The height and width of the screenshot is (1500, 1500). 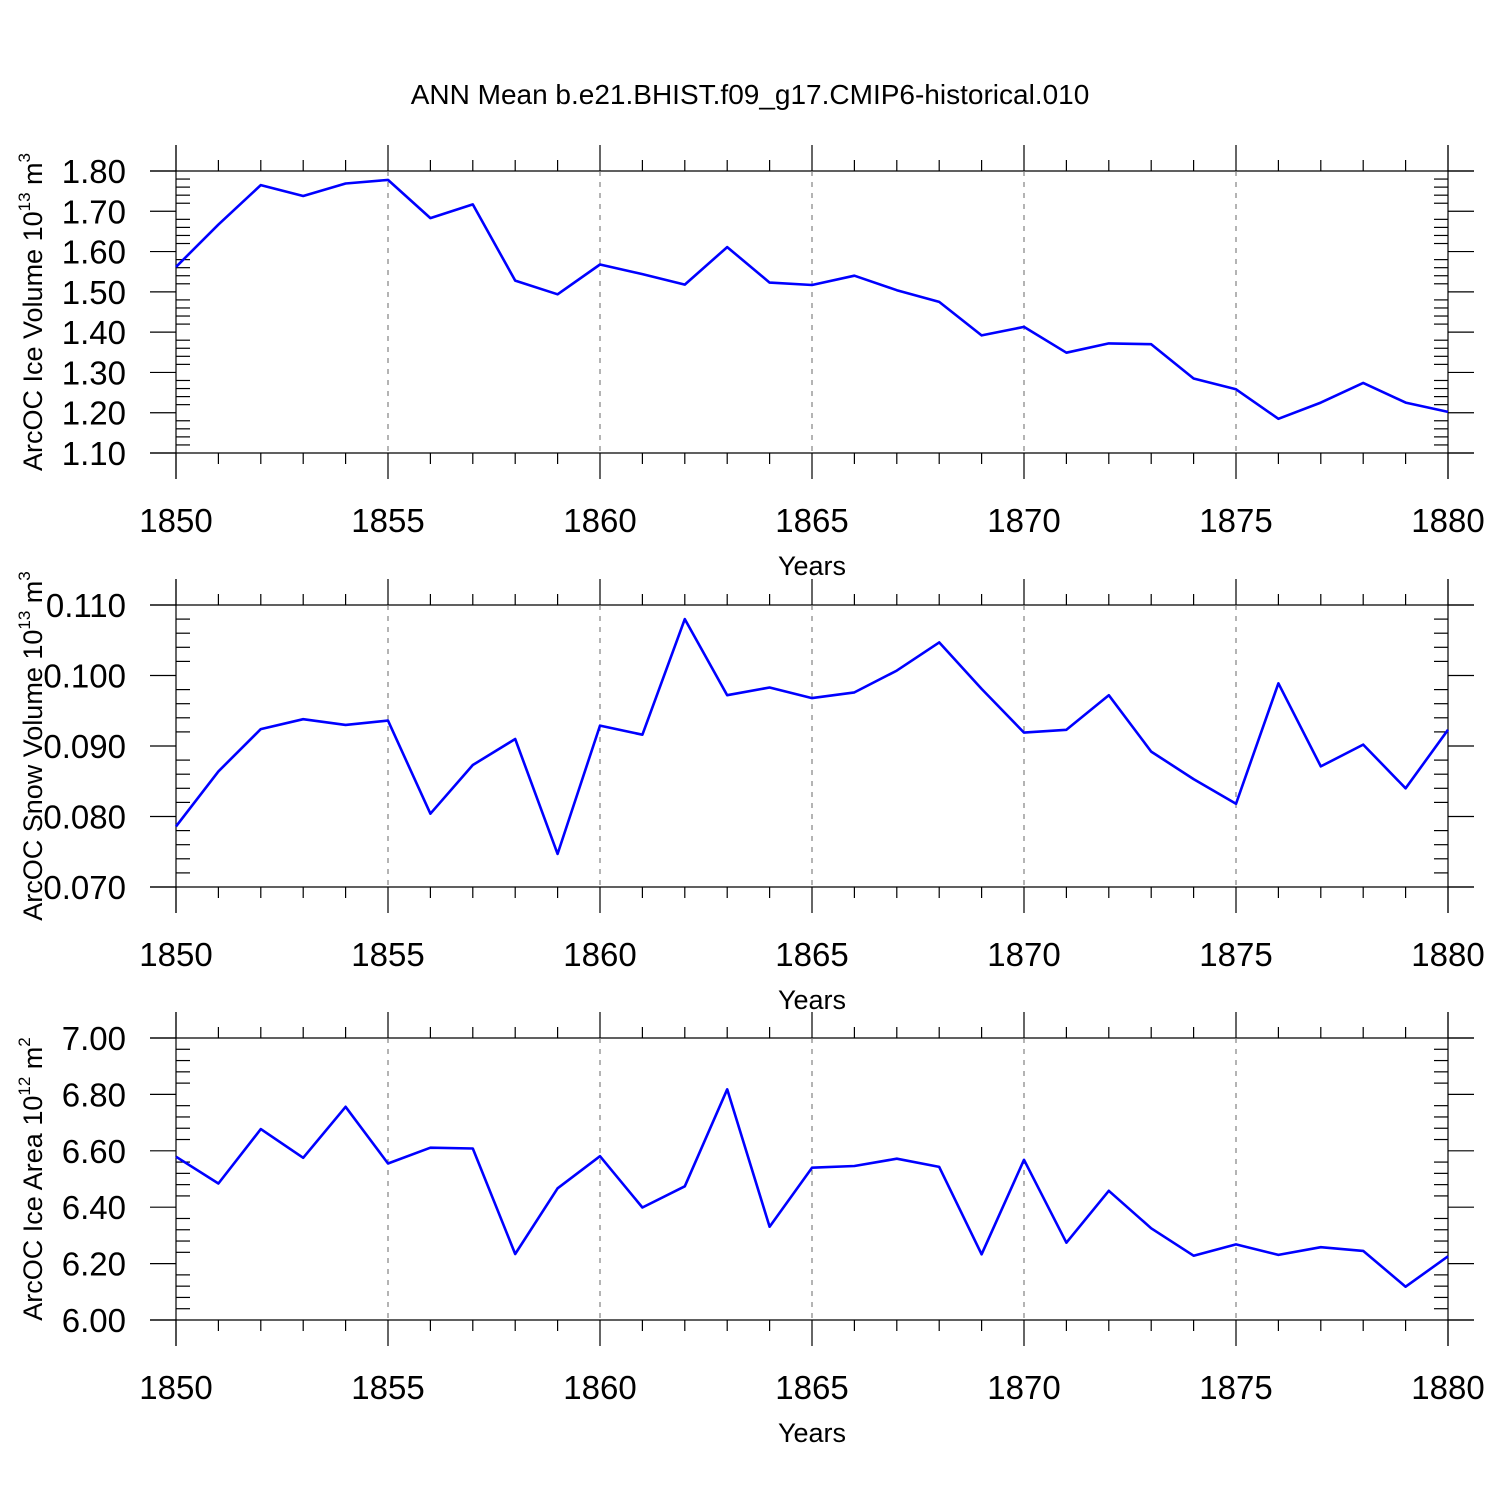 What do you see at coordinates (86, 605) in the screenshot?
I see `y-tick-label: 0.110` at bounding box center [86, 605].